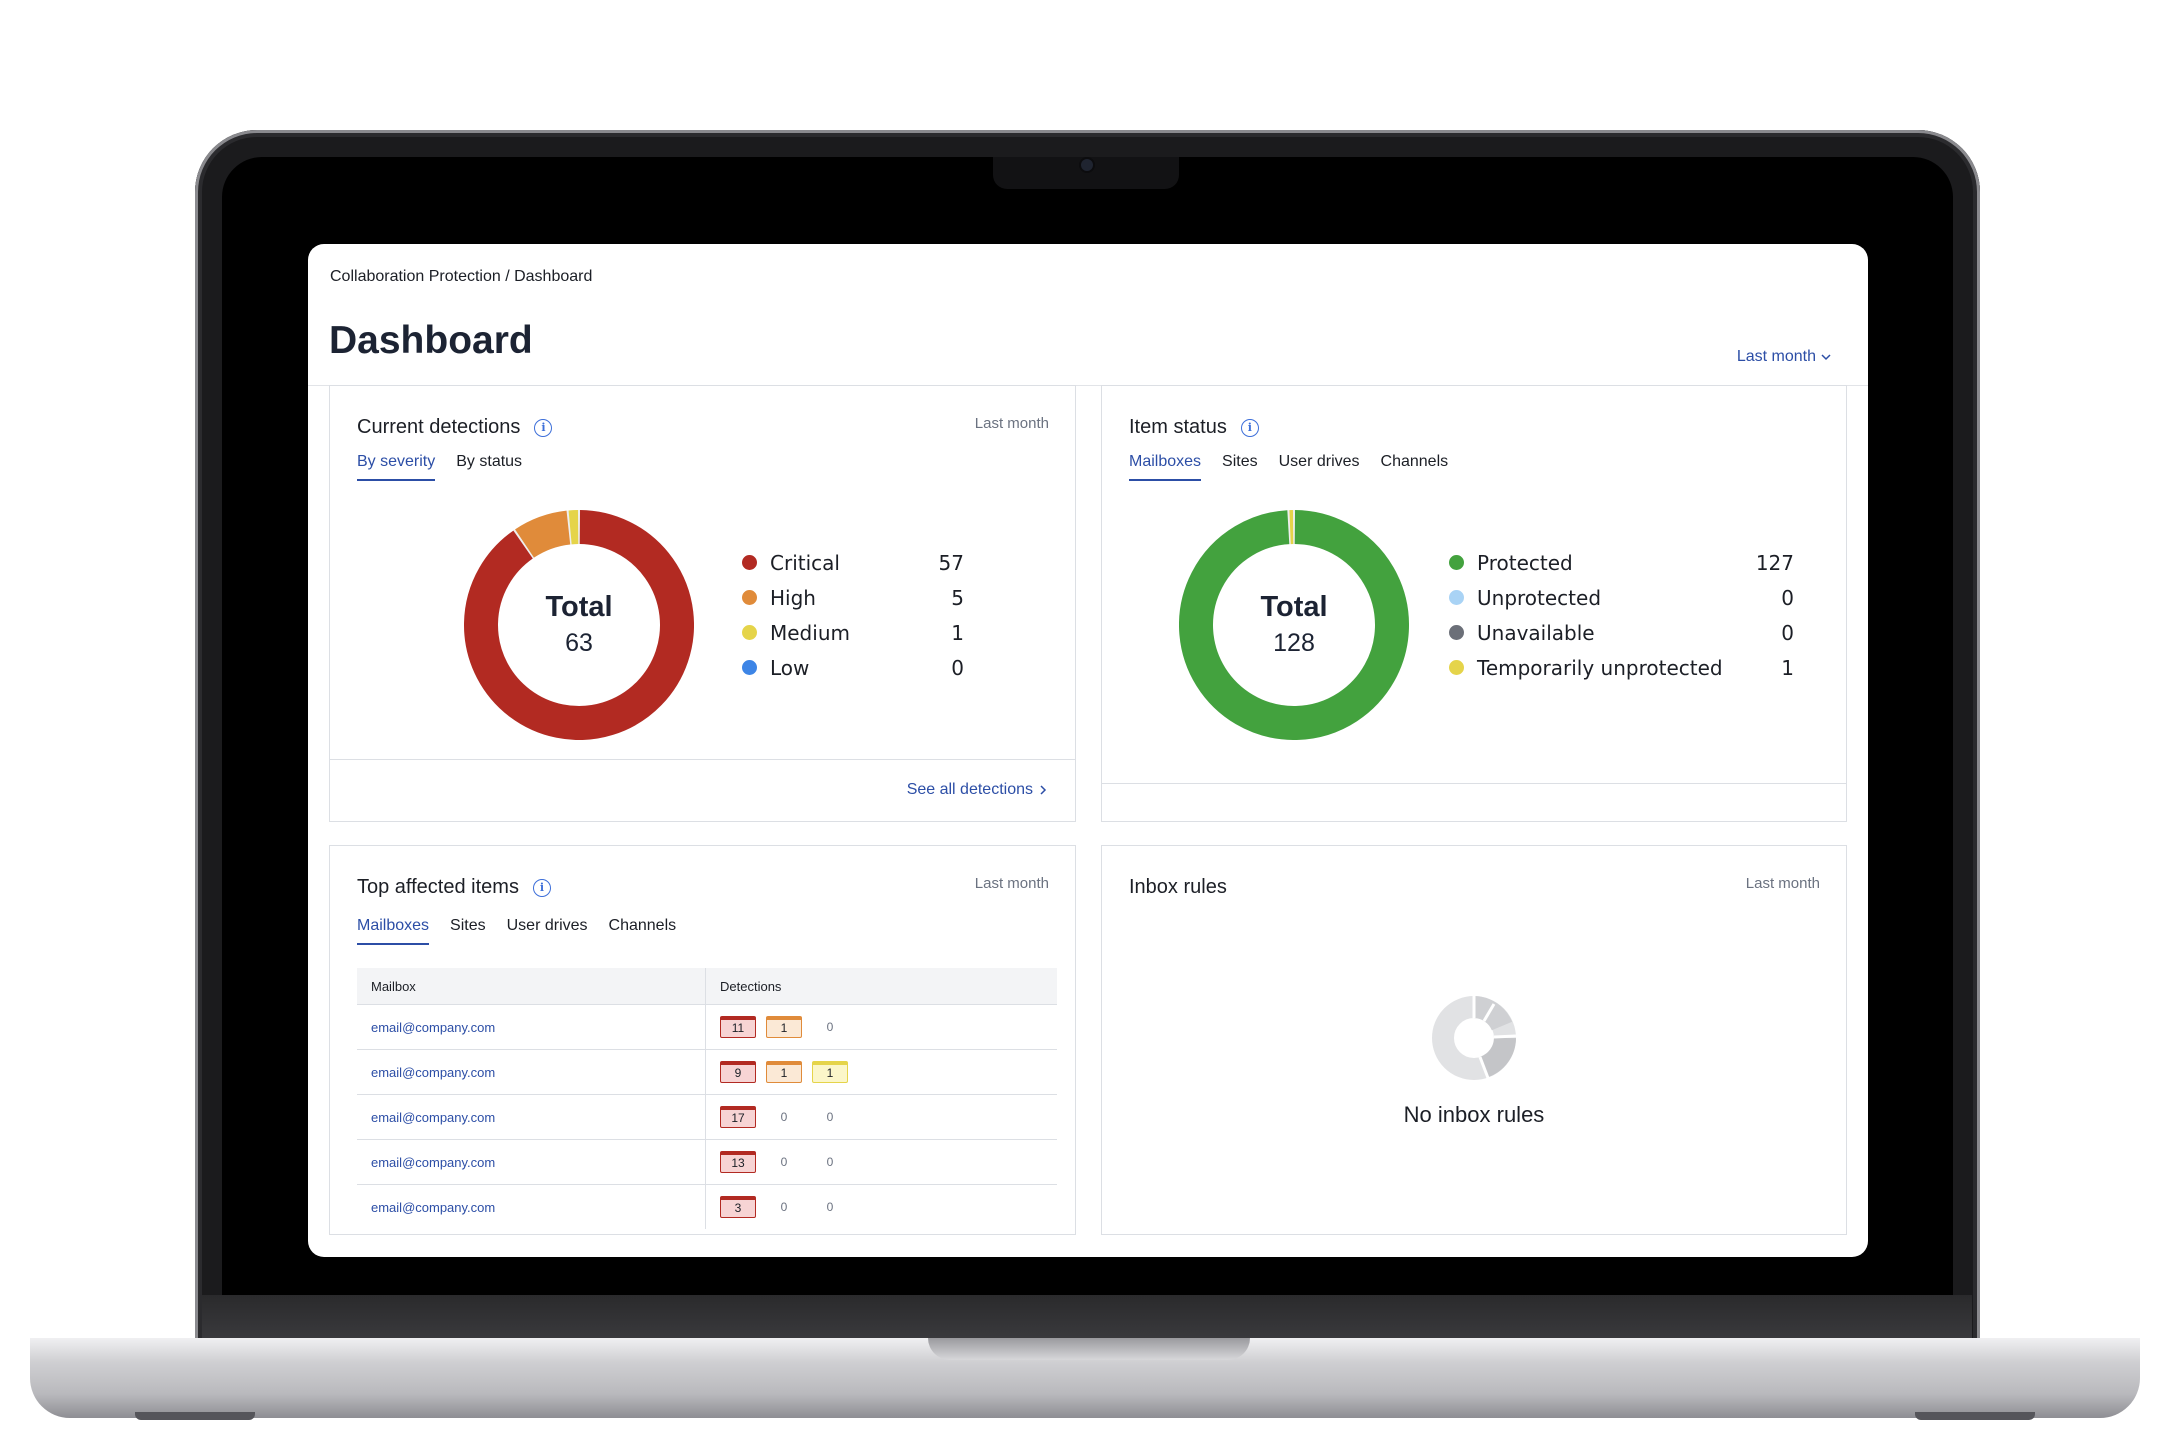 The image size is (2170, 1430). Describe the element at coordinates (853, 597) in the screenshot. I see `legend-row-high: High 5` at that location.